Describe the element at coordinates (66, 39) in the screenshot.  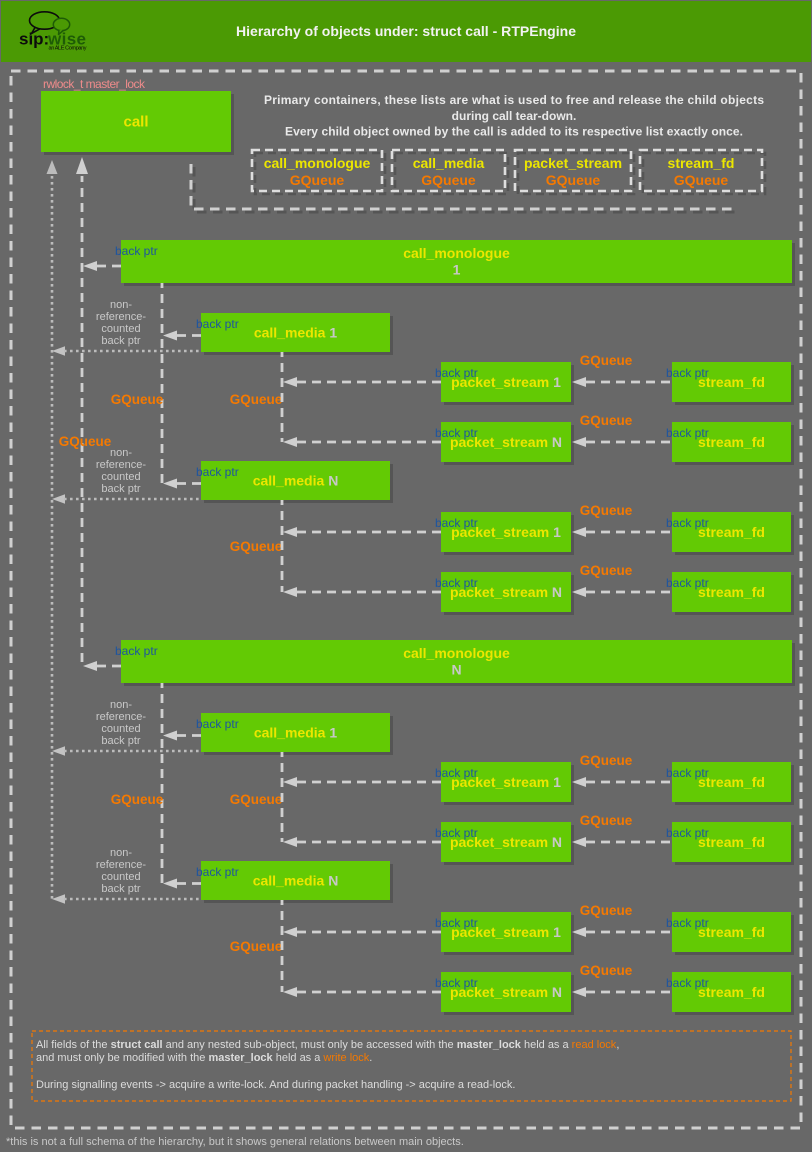
I see `svg-text: wise` at that location.